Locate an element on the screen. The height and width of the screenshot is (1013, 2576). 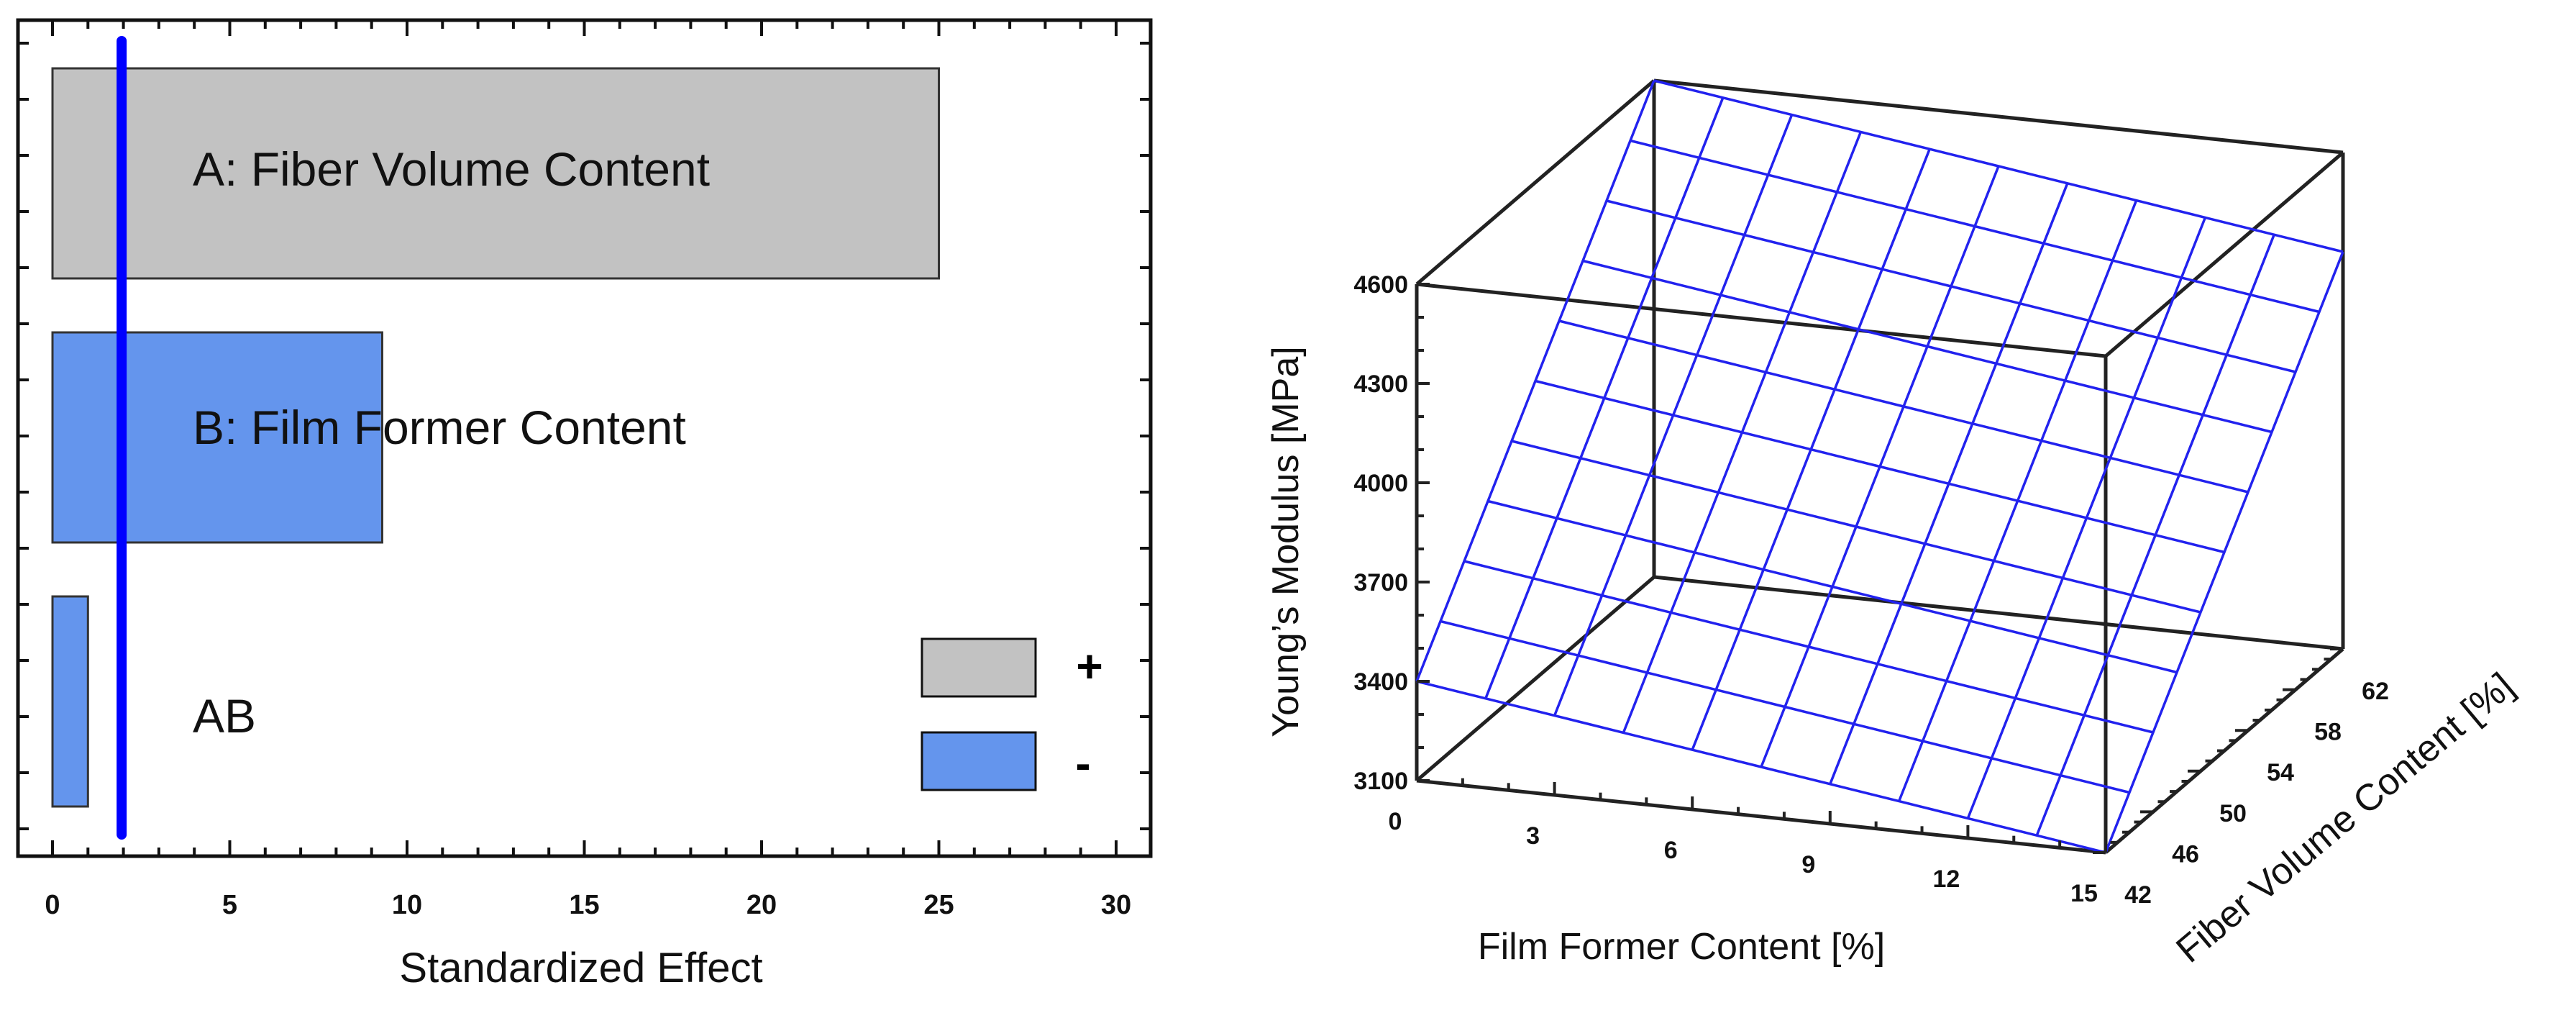
y-tick-label: 46 is located at coordinates (2185, 854).